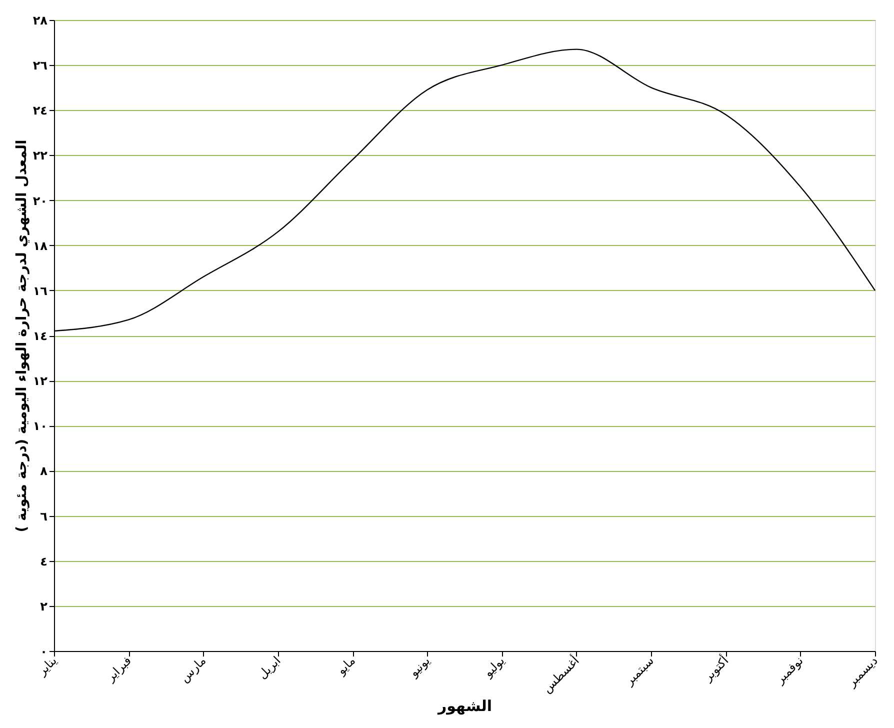 The width and height of the screenshot is (894, 728). I want to click on x-tick-label: سبتمبر, so click(639, 671).